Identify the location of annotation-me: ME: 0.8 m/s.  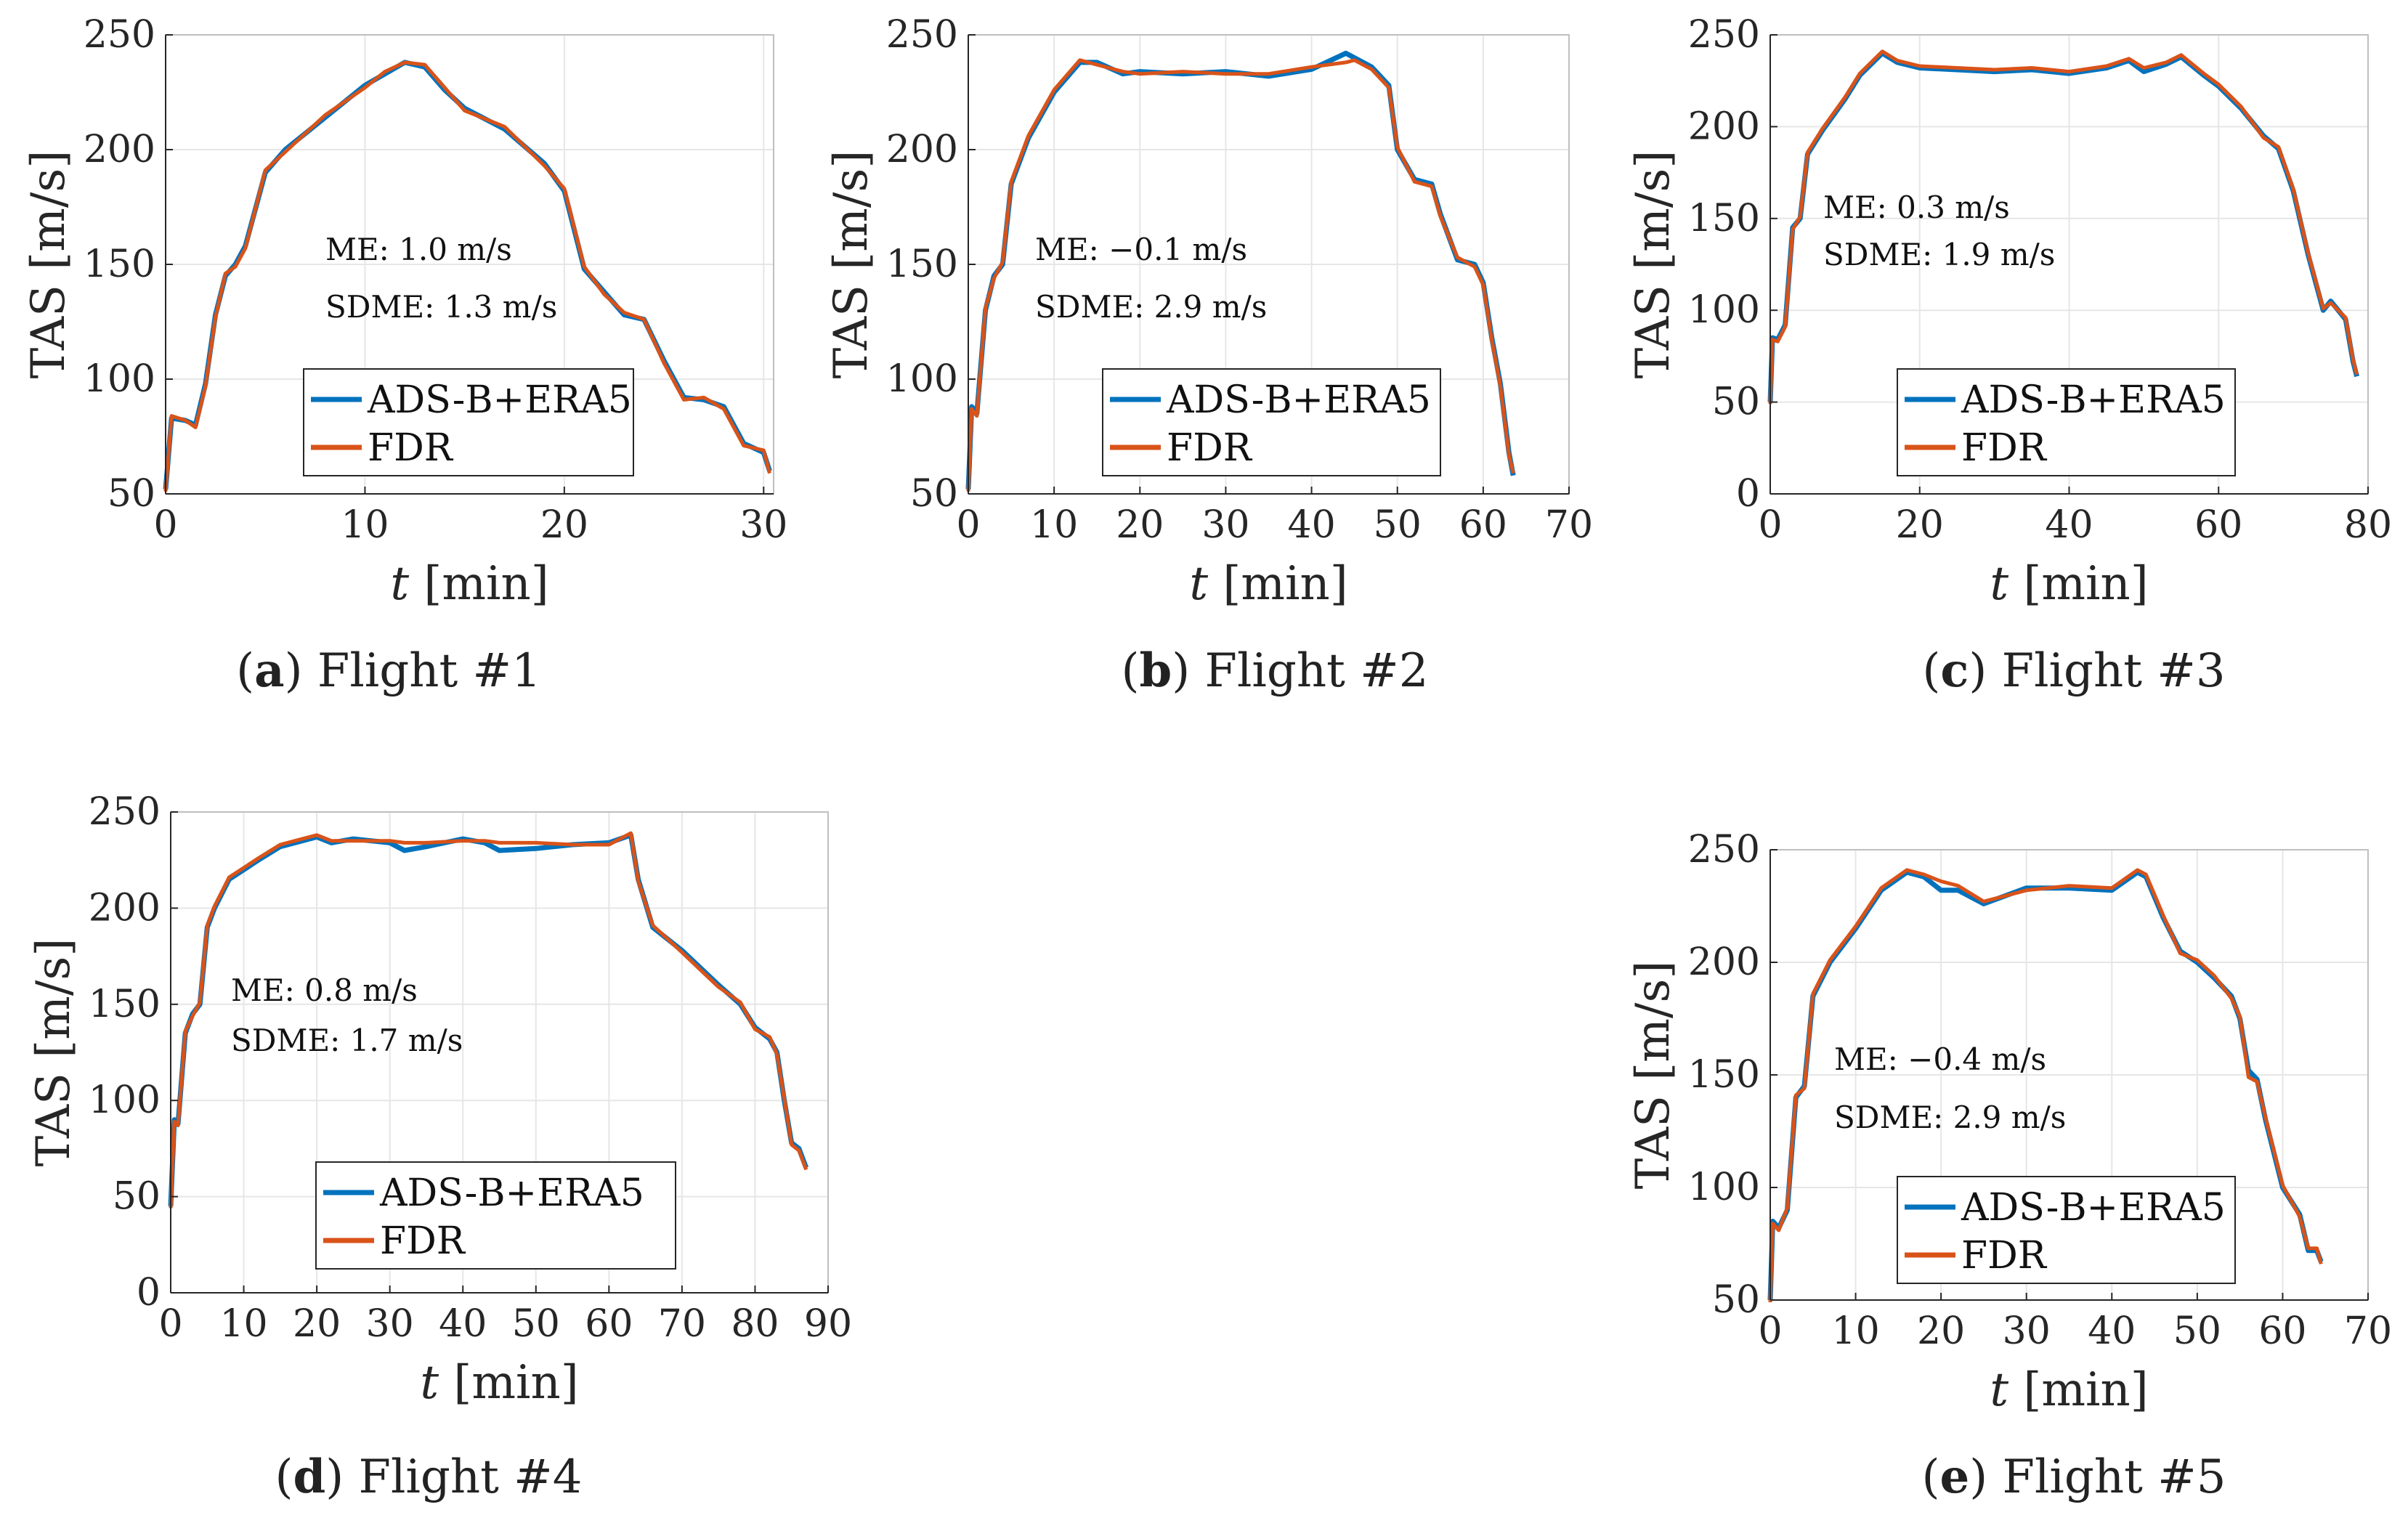
(324, 990).